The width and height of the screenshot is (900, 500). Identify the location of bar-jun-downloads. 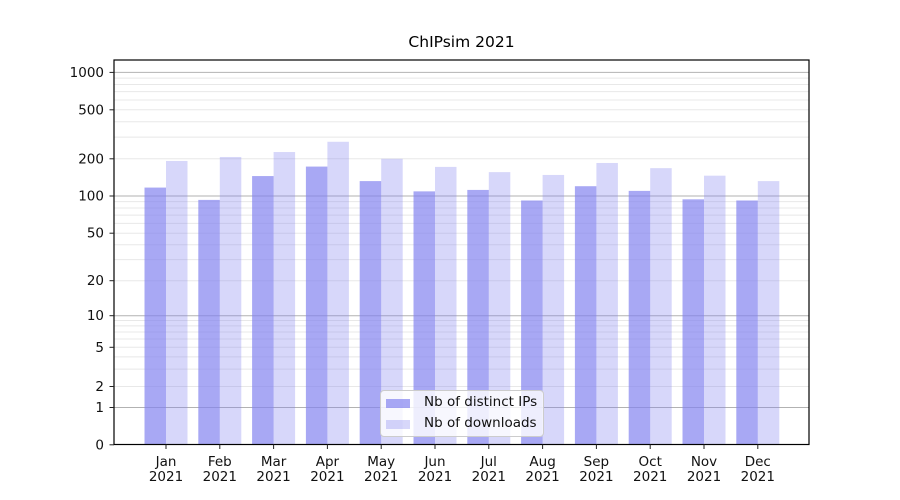
(446, 305).